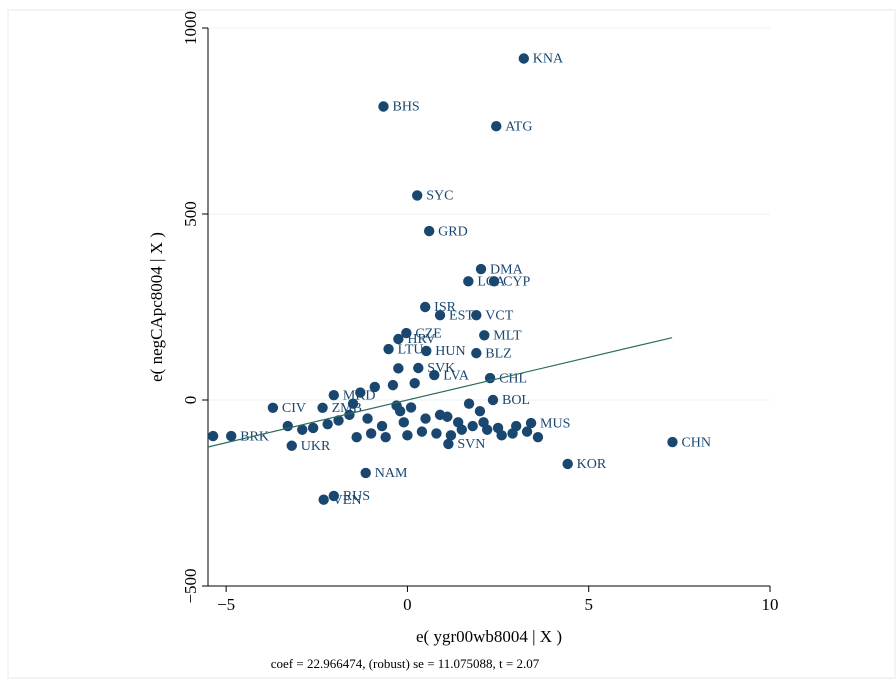  I want to click on point-label: CYP, so click(516, 282).